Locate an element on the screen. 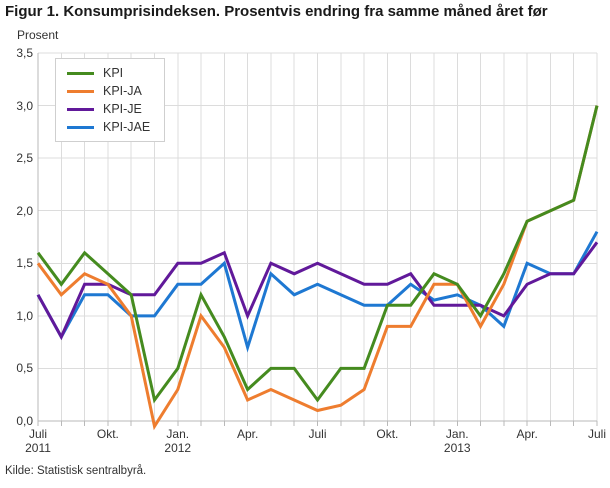 The image size is (610, 488). source-credit: Kilde: Statistisk sentralbyrå. is located at coordinates (76, 471).